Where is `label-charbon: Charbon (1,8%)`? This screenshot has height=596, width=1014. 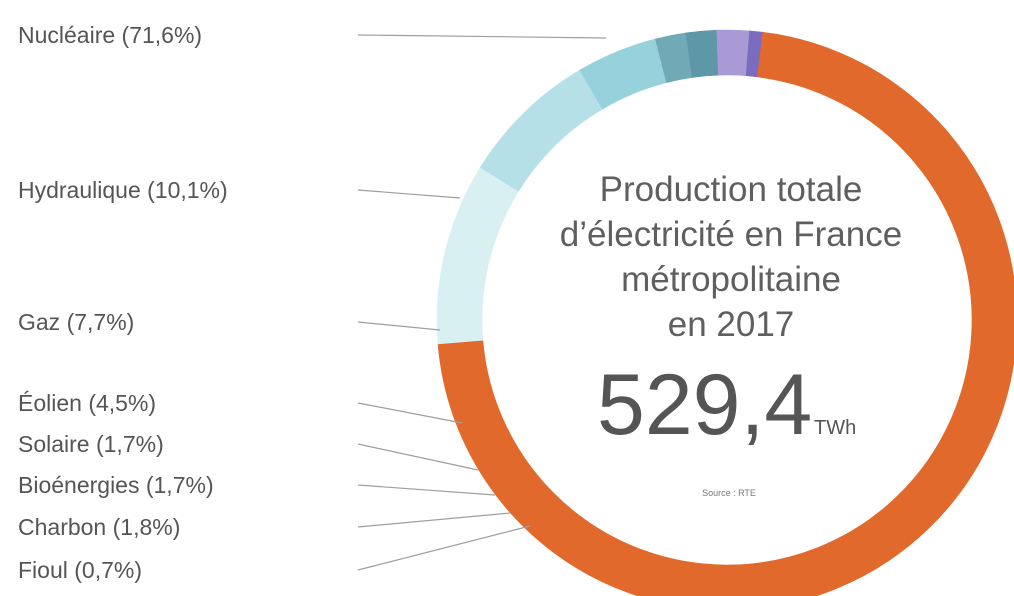 label-charbon: Charbon (1,8%) is located at coordinates (99, 527).